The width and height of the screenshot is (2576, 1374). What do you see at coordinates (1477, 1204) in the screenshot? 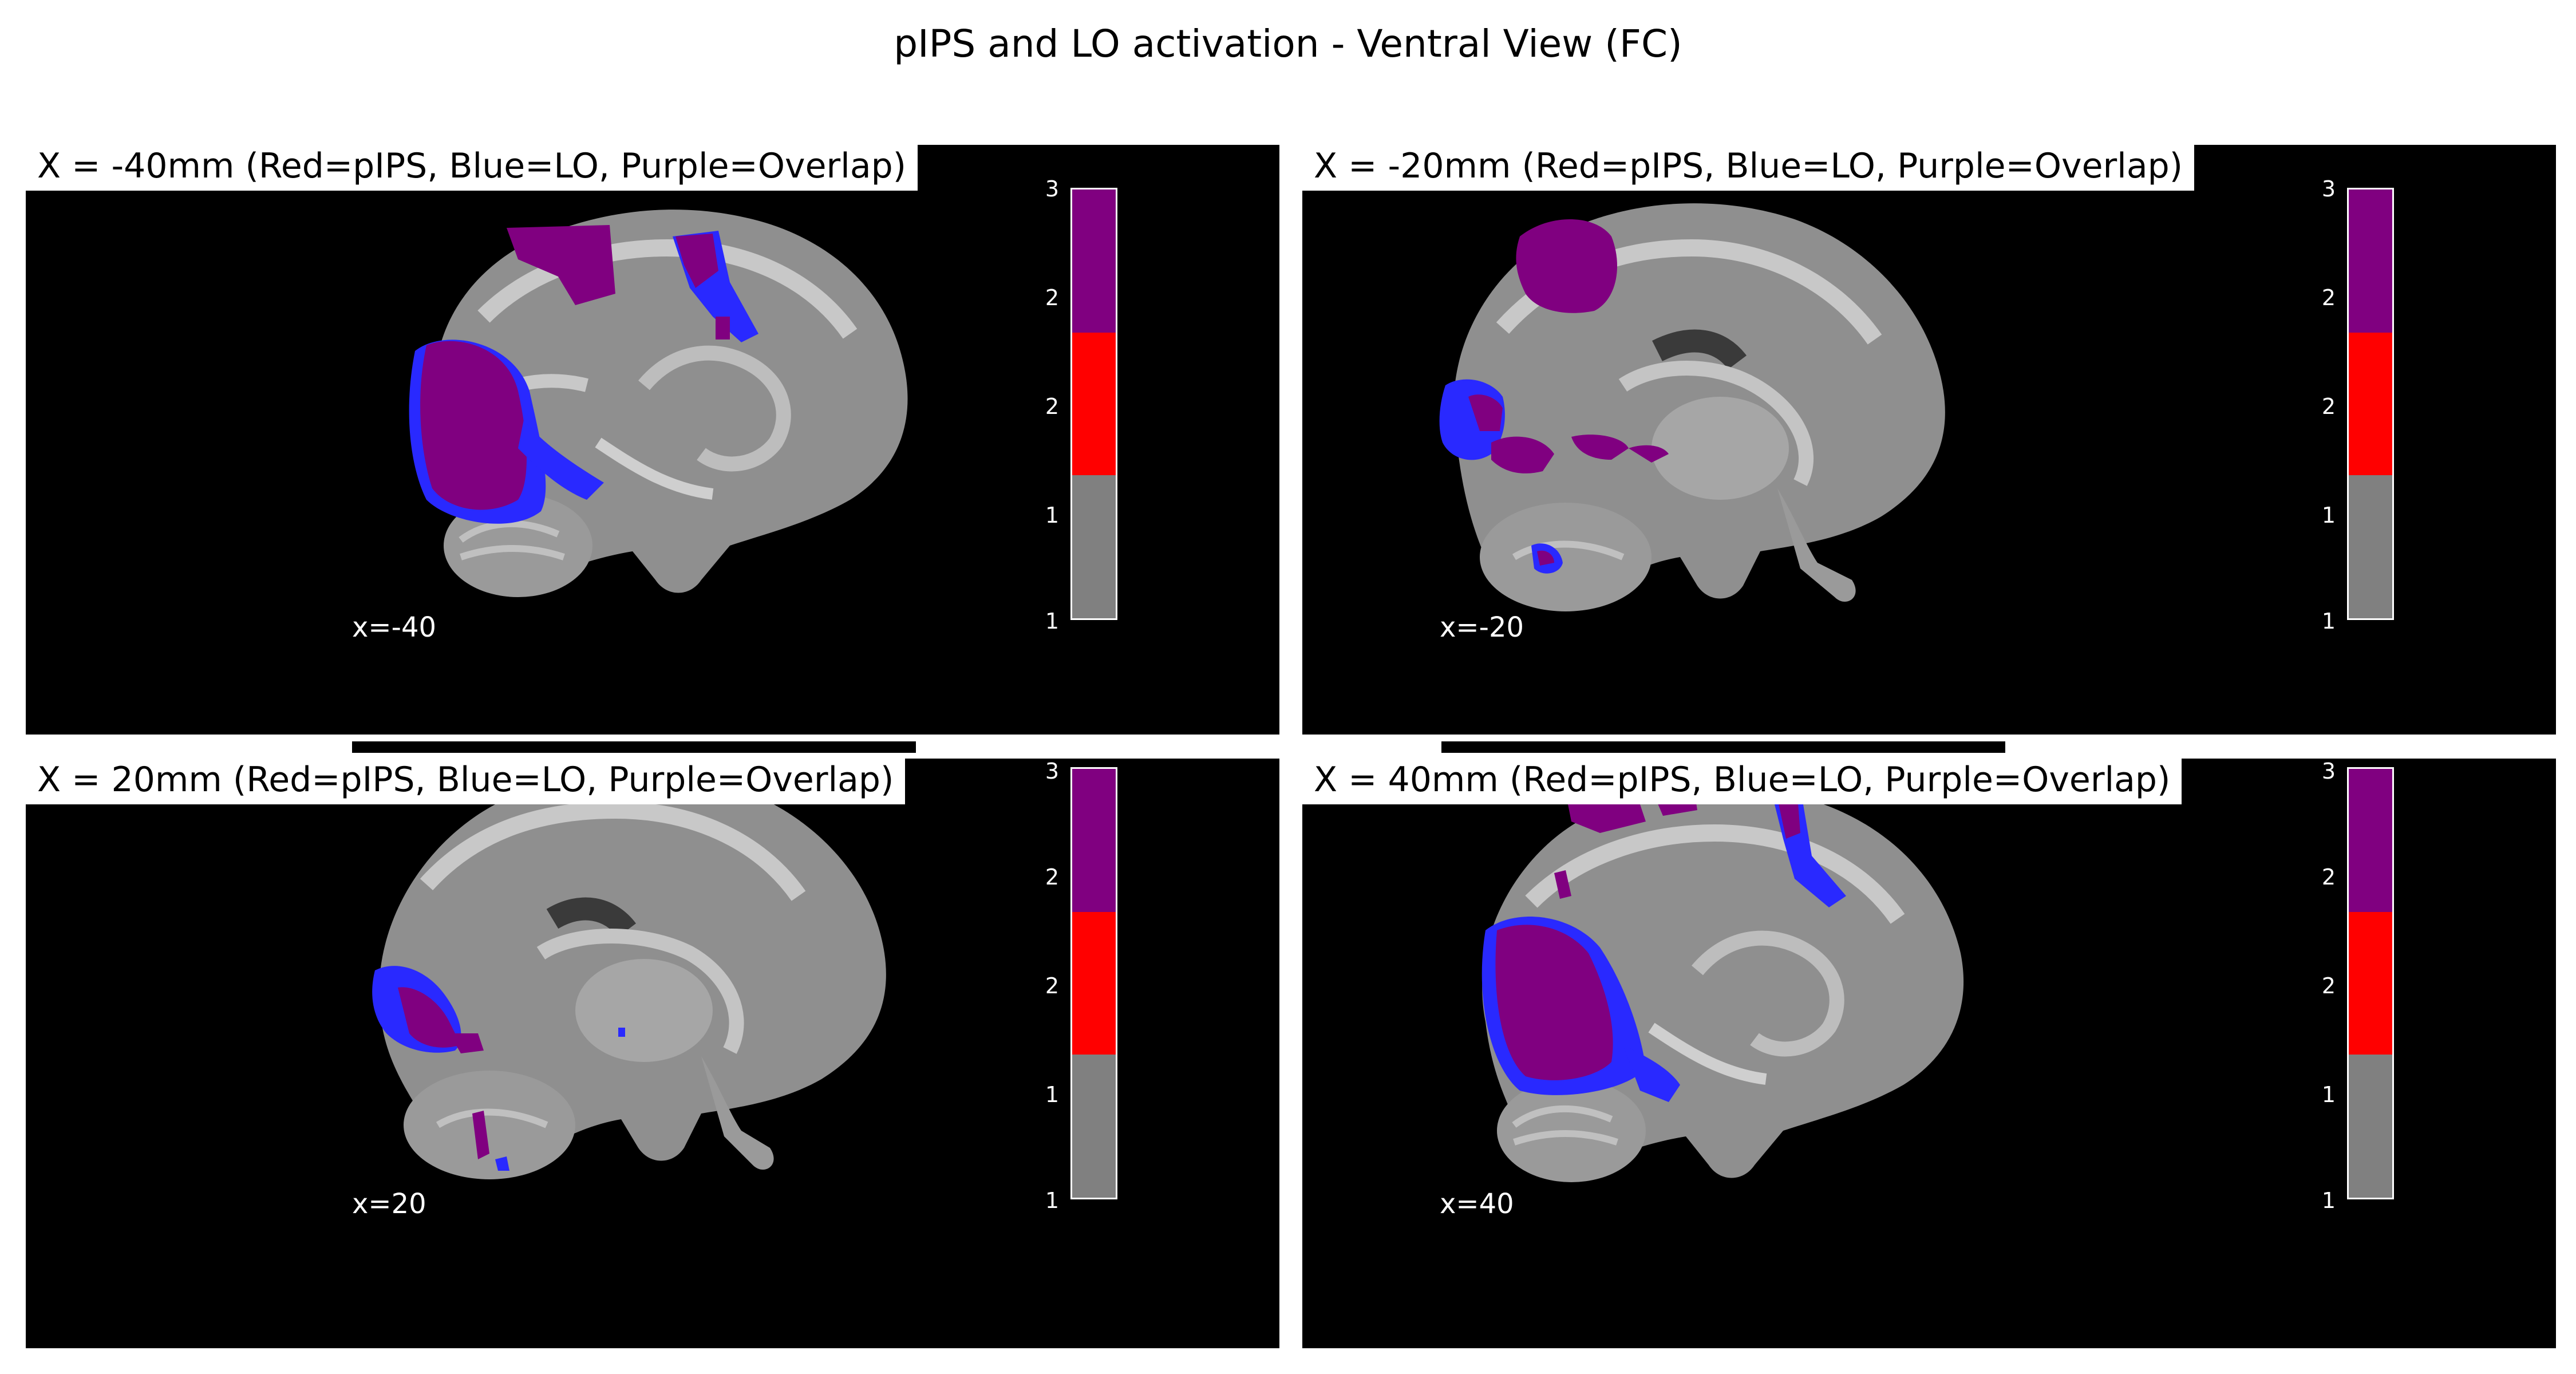
I see `slice-coordinate-label: x=40` at bounding box center [1477, 1204].